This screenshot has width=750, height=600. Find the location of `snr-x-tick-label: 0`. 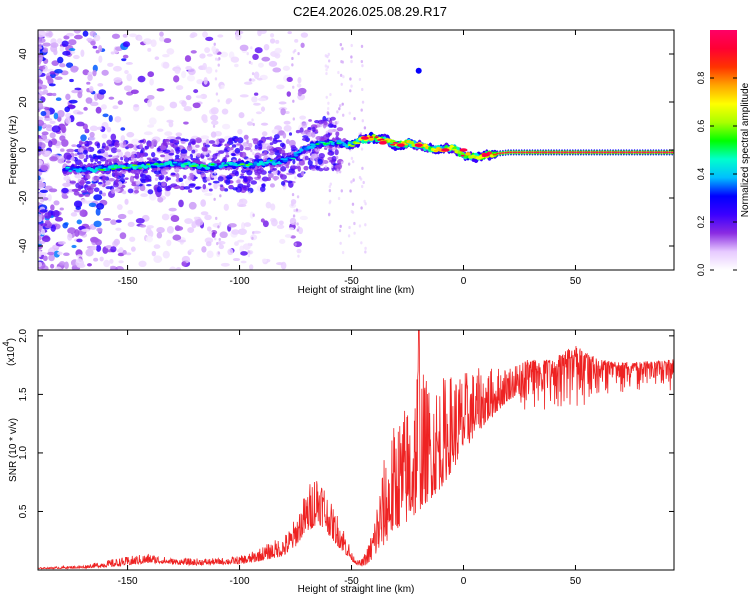

snr-x-tick-label: 0 is located at coordinates (464, 581).